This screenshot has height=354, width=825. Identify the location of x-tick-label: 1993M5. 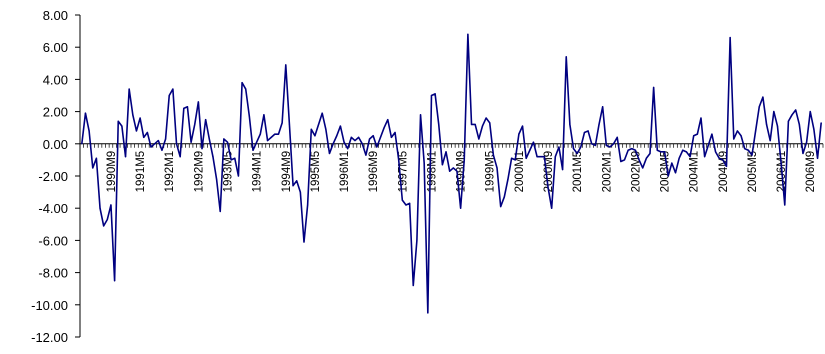
(229, 172).